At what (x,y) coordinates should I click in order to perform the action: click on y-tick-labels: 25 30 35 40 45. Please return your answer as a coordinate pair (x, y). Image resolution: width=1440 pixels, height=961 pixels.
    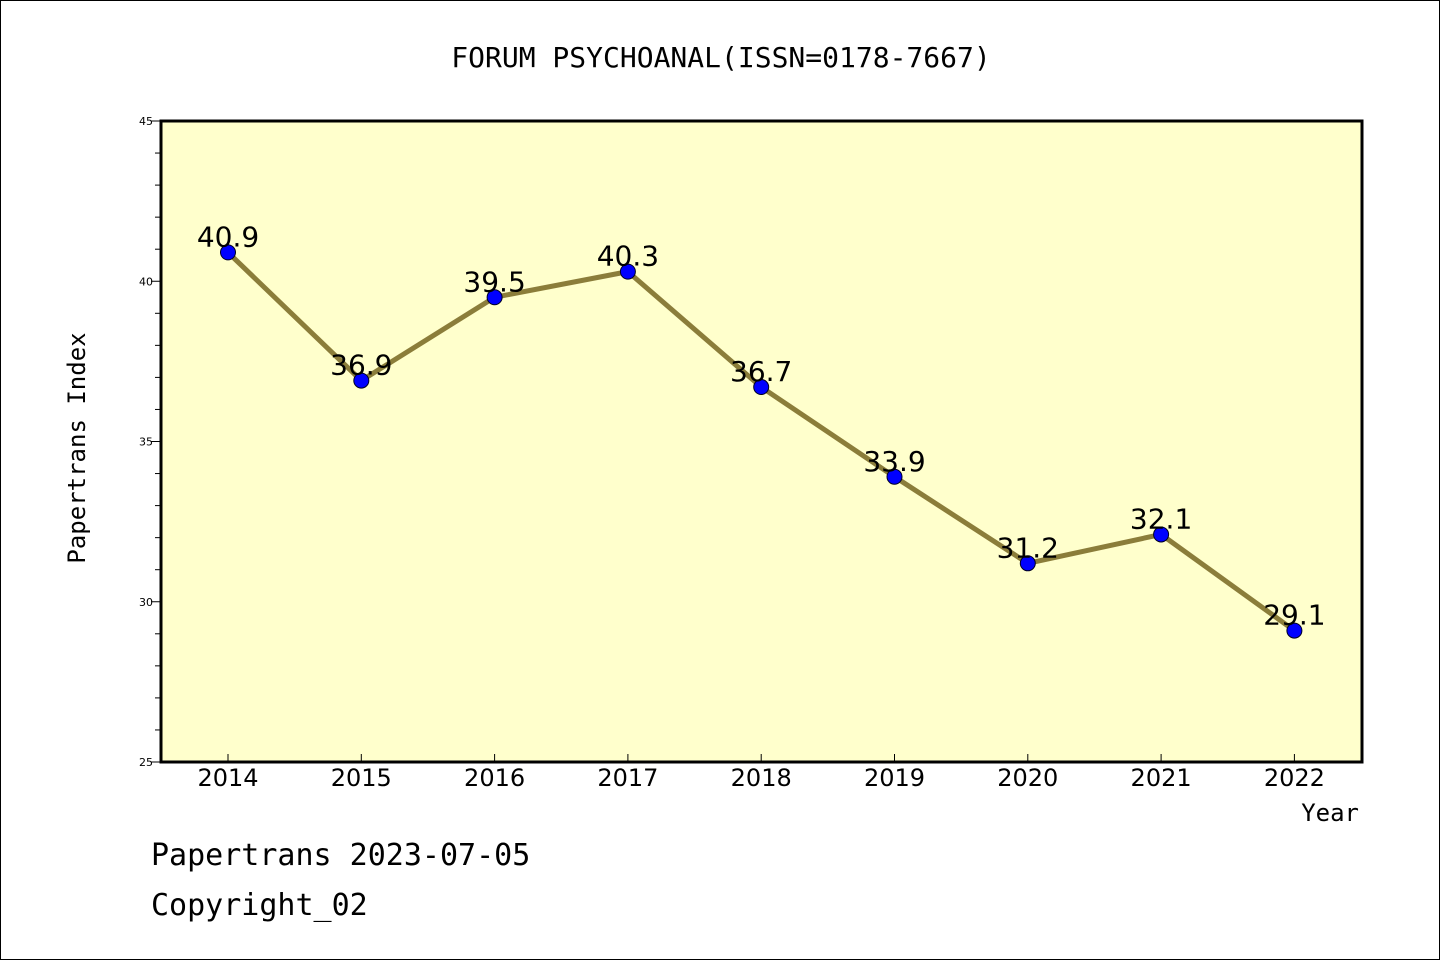
    Looking at the image, I should click on (146, 442).